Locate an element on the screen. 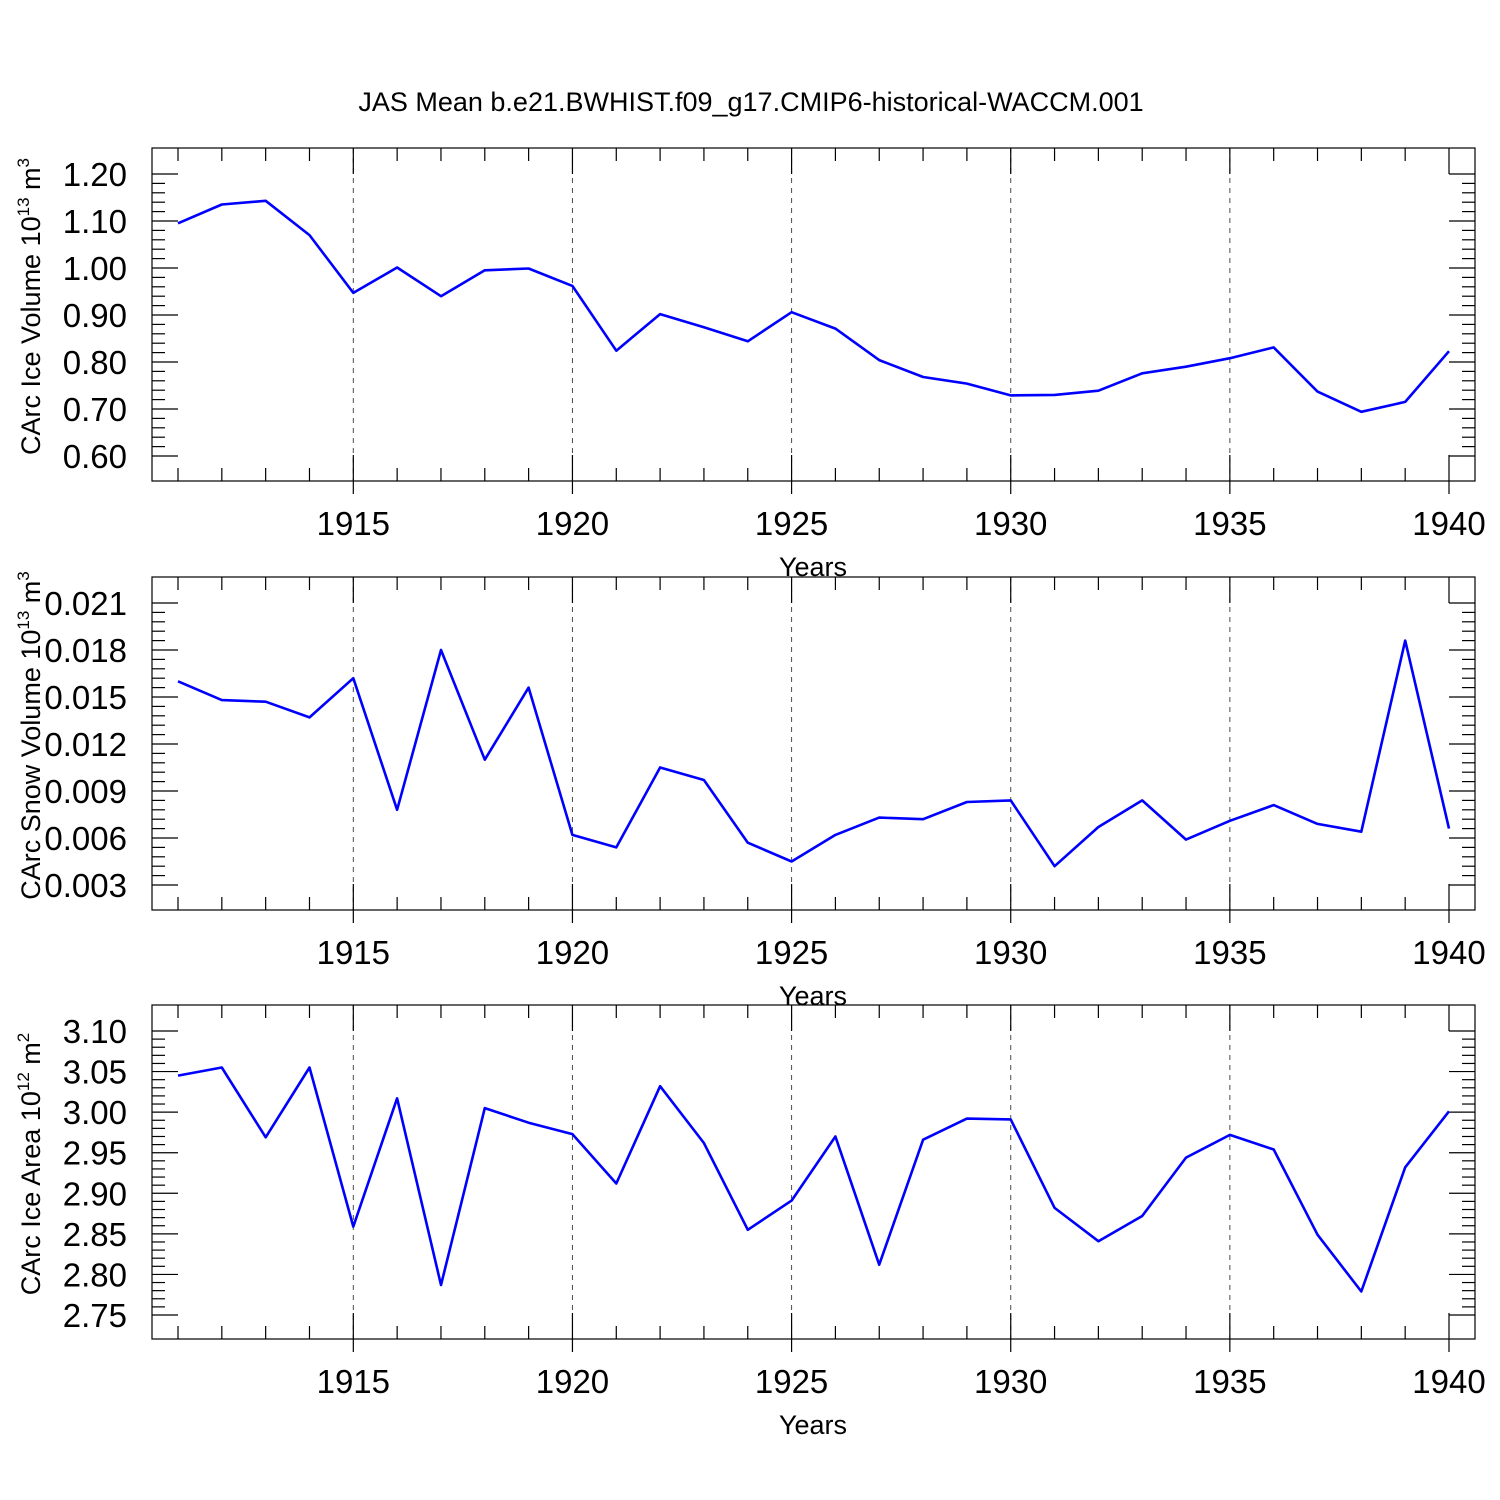 This screenshot has height=1500, width=1500. ice-area-y-axis-title-exp2: 2 is located at coordinates (23, 1037).